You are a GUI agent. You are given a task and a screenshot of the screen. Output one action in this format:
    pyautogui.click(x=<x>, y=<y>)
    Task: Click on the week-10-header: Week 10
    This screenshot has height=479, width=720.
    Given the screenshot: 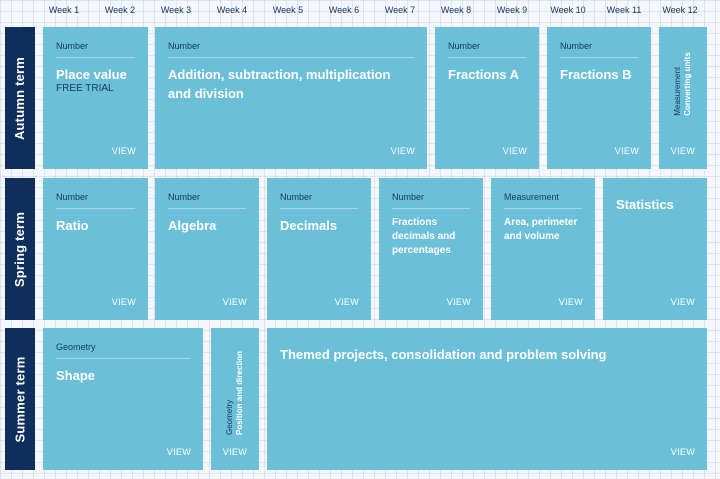 What is the action you would take?
    pyautogui.click(x=568, y=10)
    